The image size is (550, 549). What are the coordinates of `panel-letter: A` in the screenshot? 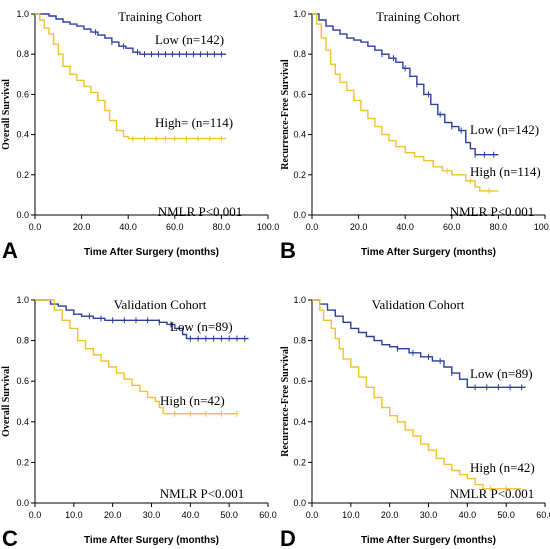 It's located at (10, 250).